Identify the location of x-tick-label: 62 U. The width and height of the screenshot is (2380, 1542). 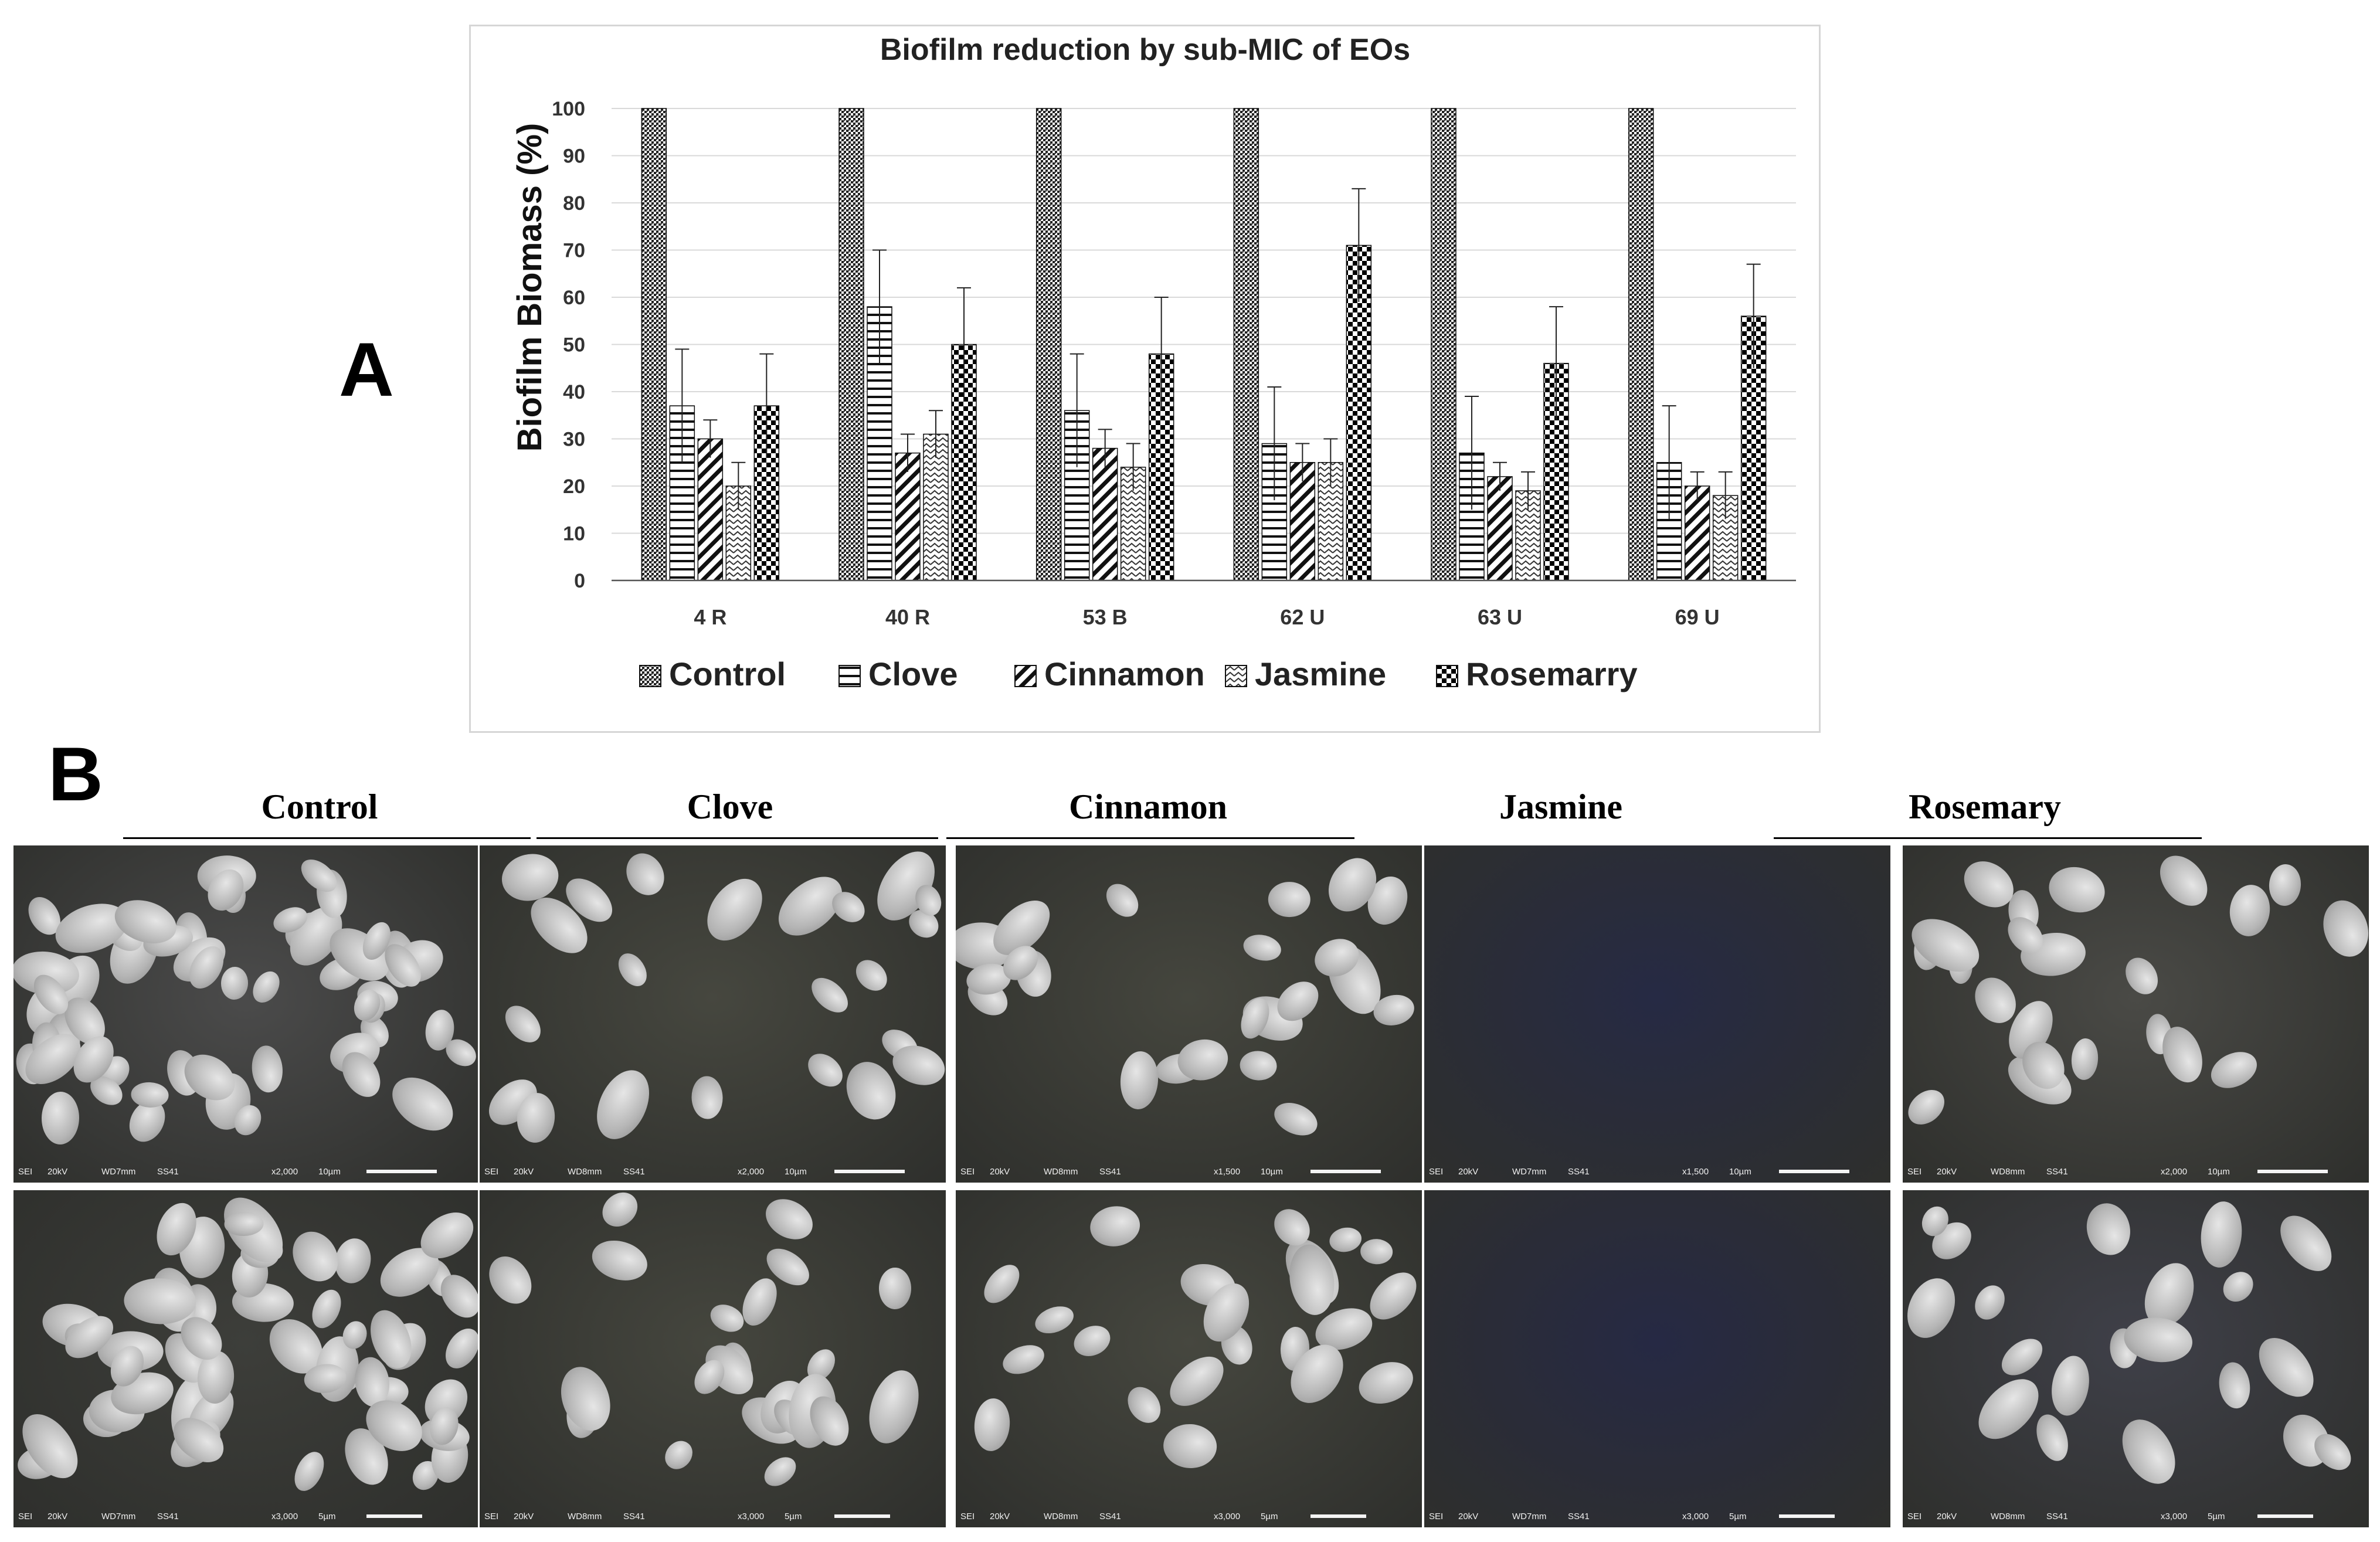
(1302, 617).